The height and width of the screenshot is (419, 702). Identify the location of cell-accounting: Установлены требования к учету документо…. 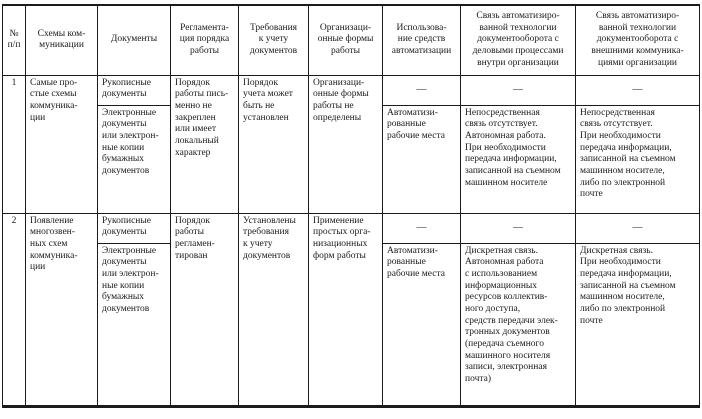
(273, 309).